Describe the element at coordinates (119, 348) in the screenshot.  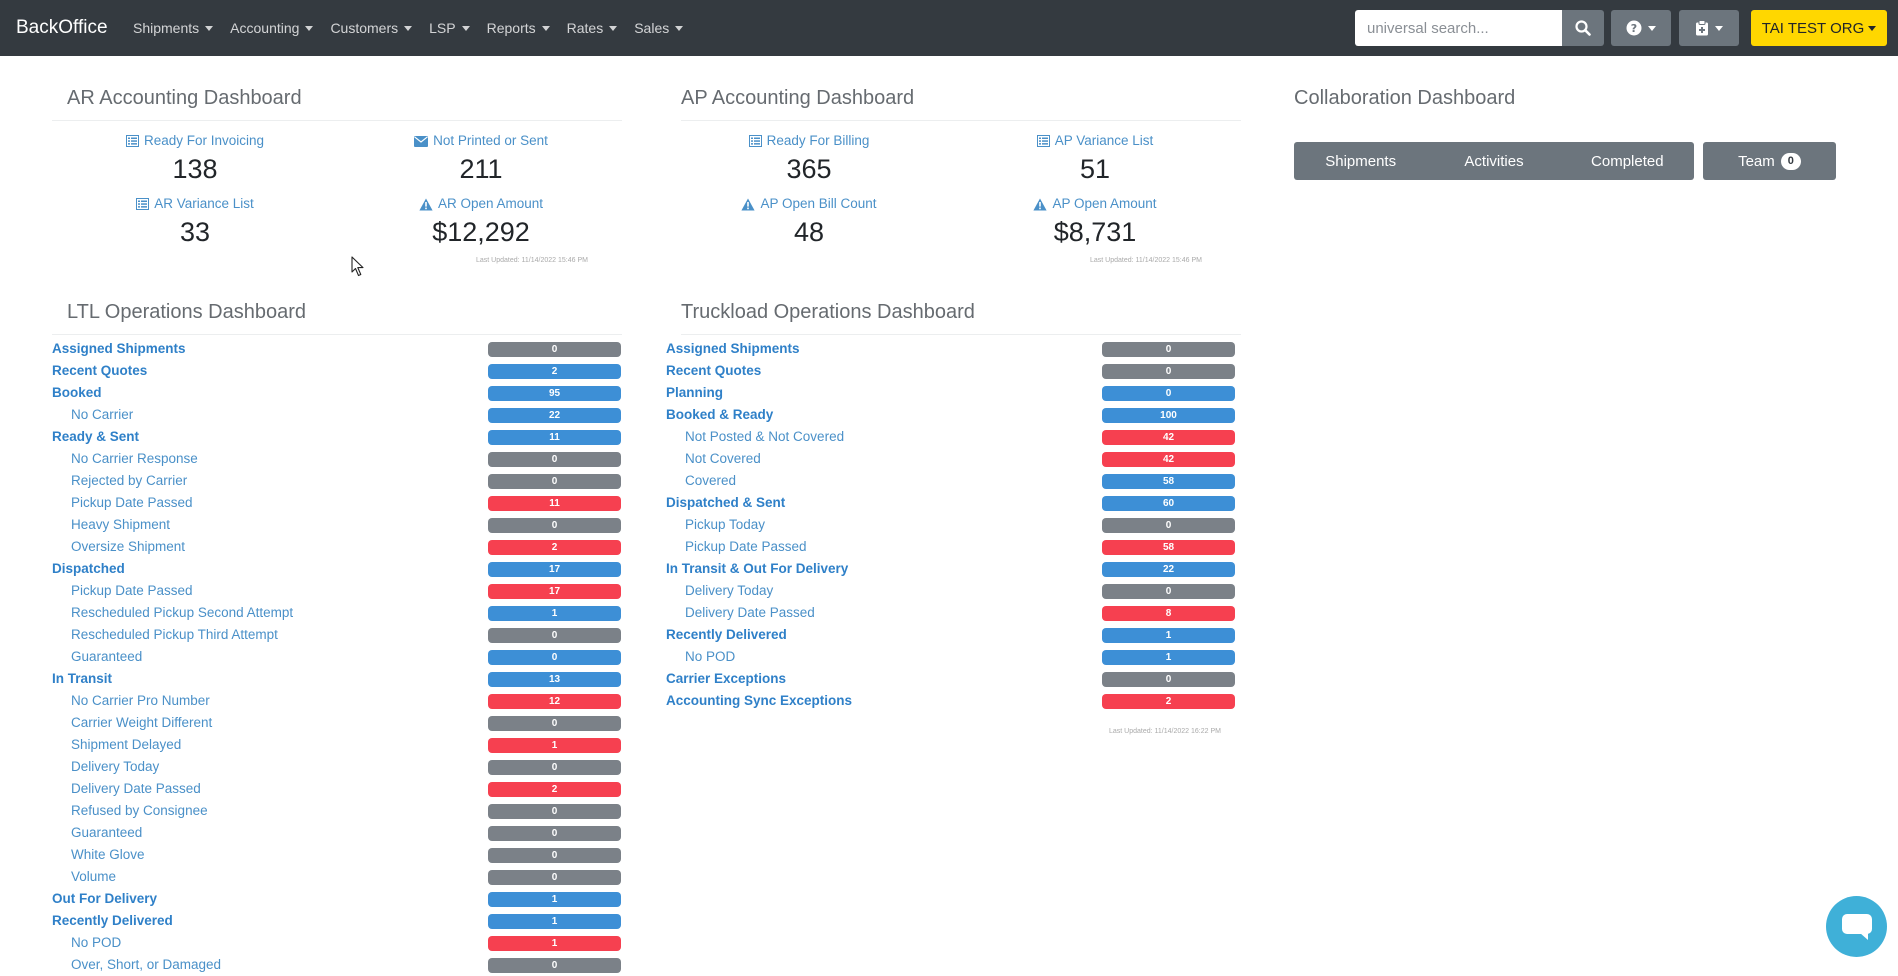
I see `ltl-row-label: Assigned Shipments` at that location.